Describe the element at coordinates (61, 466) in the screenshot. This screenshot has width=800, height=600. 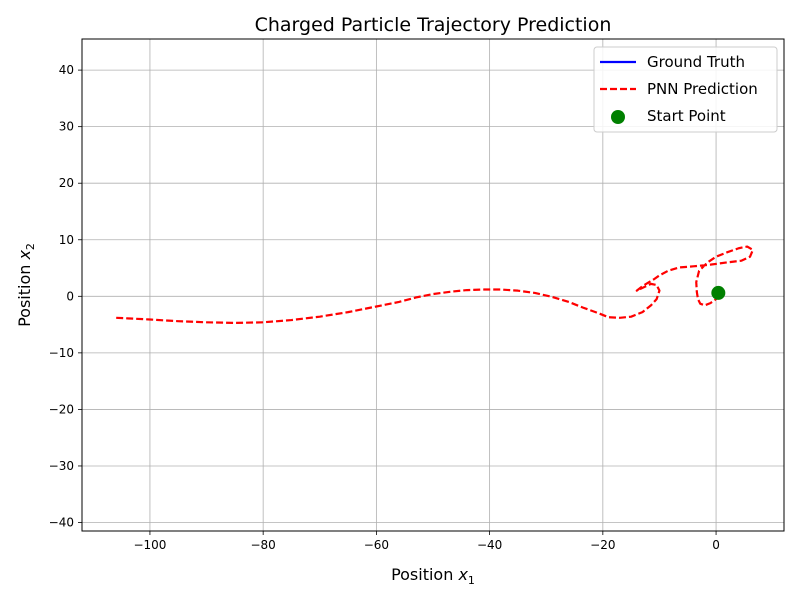
I see `y-tick-label: −30` at that location.